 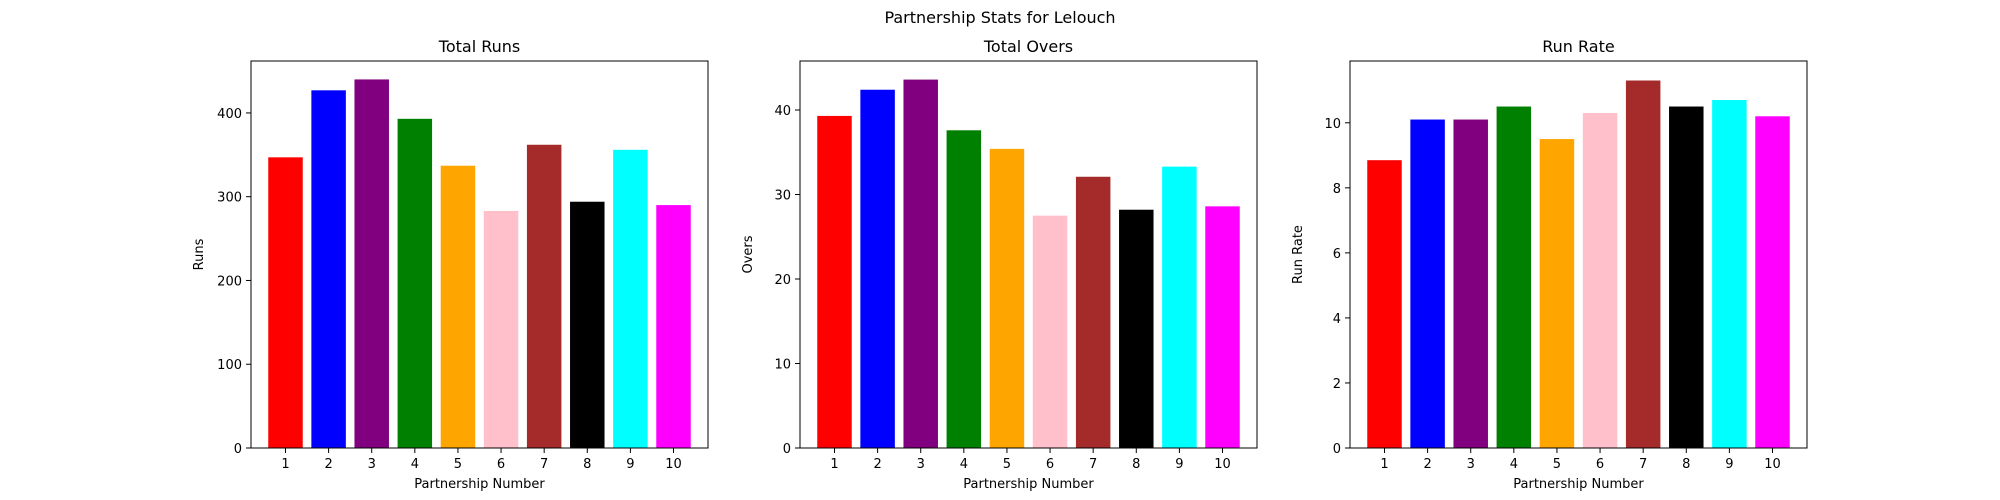 What do you see at coordinates (782, 280) in the screenshot?
I see `y-tick-label-20: 20` at bounding box center [782, 280].